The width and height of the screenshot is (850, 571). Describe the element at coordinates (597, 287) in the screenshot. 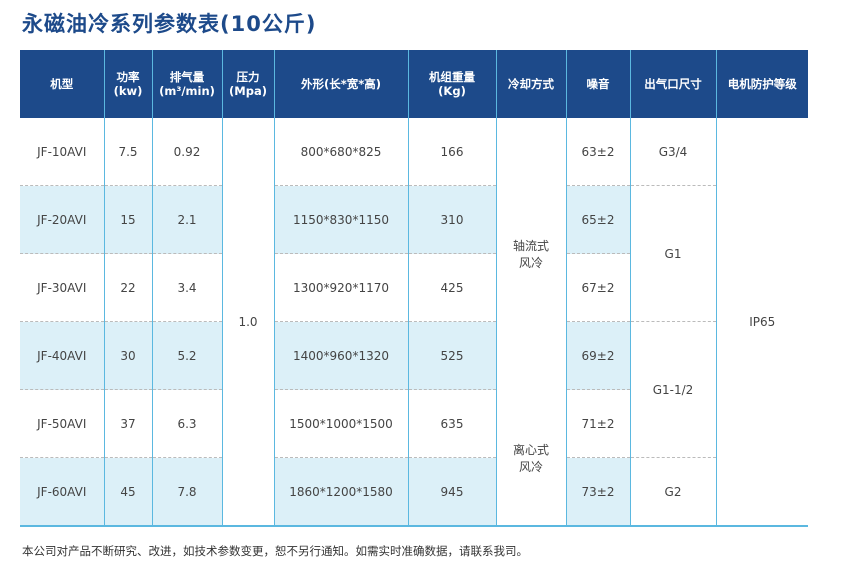

I see `cell-noise: 67±2` at that location.